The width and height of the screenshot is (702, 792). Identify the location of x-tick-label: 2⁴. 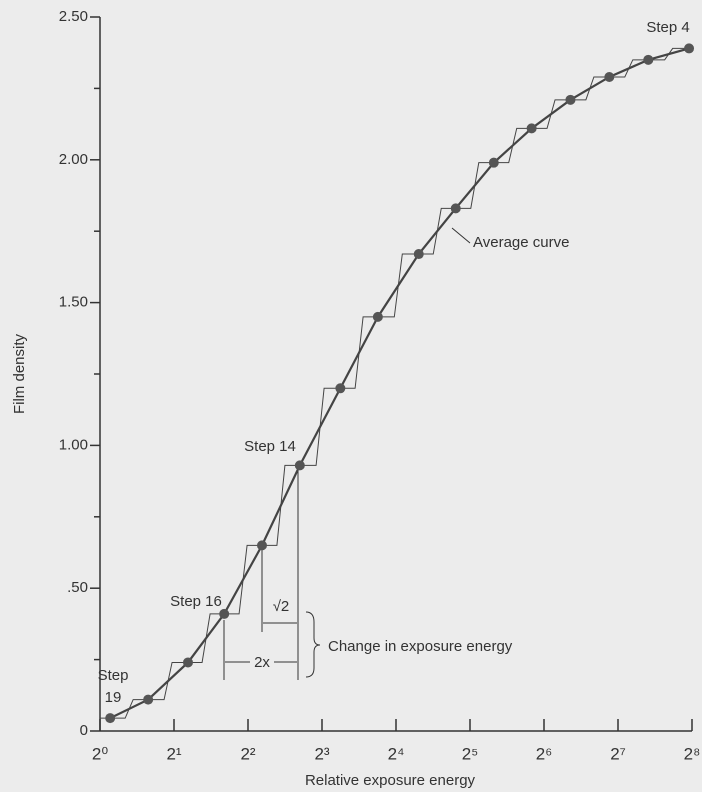
(396, 753).